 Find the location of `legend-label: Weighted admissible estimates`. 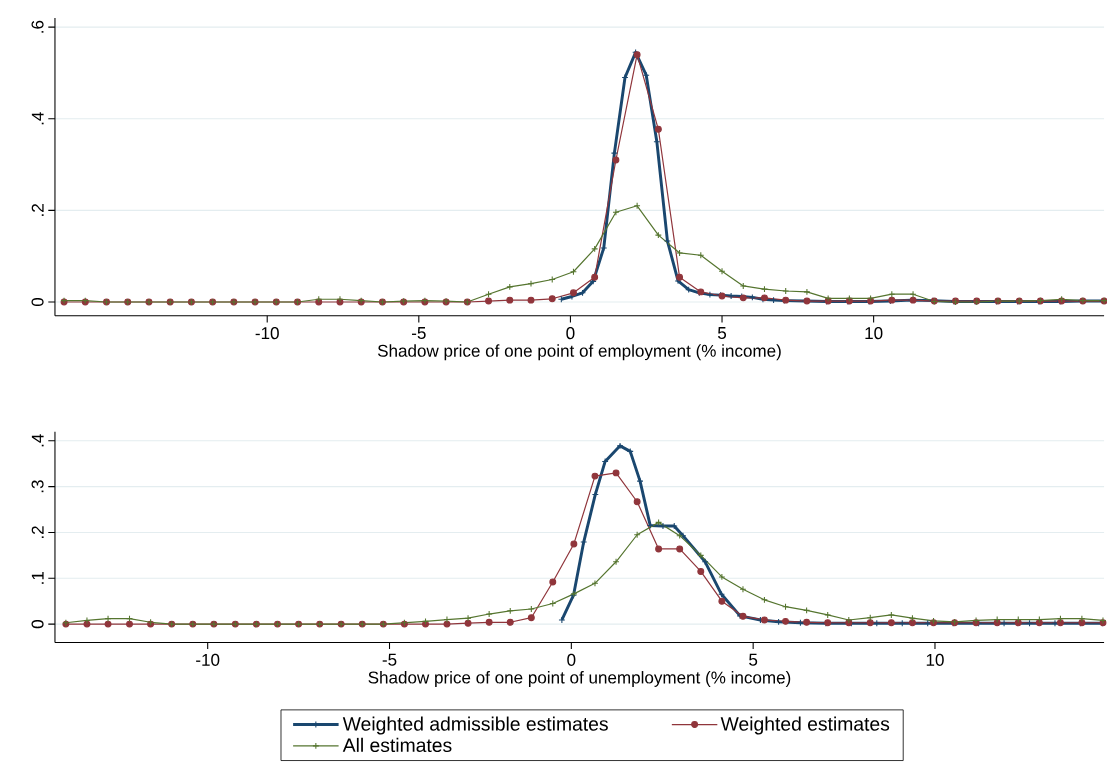

legend-label: Weighted admissible estimates is located at coordinates (475, 725).